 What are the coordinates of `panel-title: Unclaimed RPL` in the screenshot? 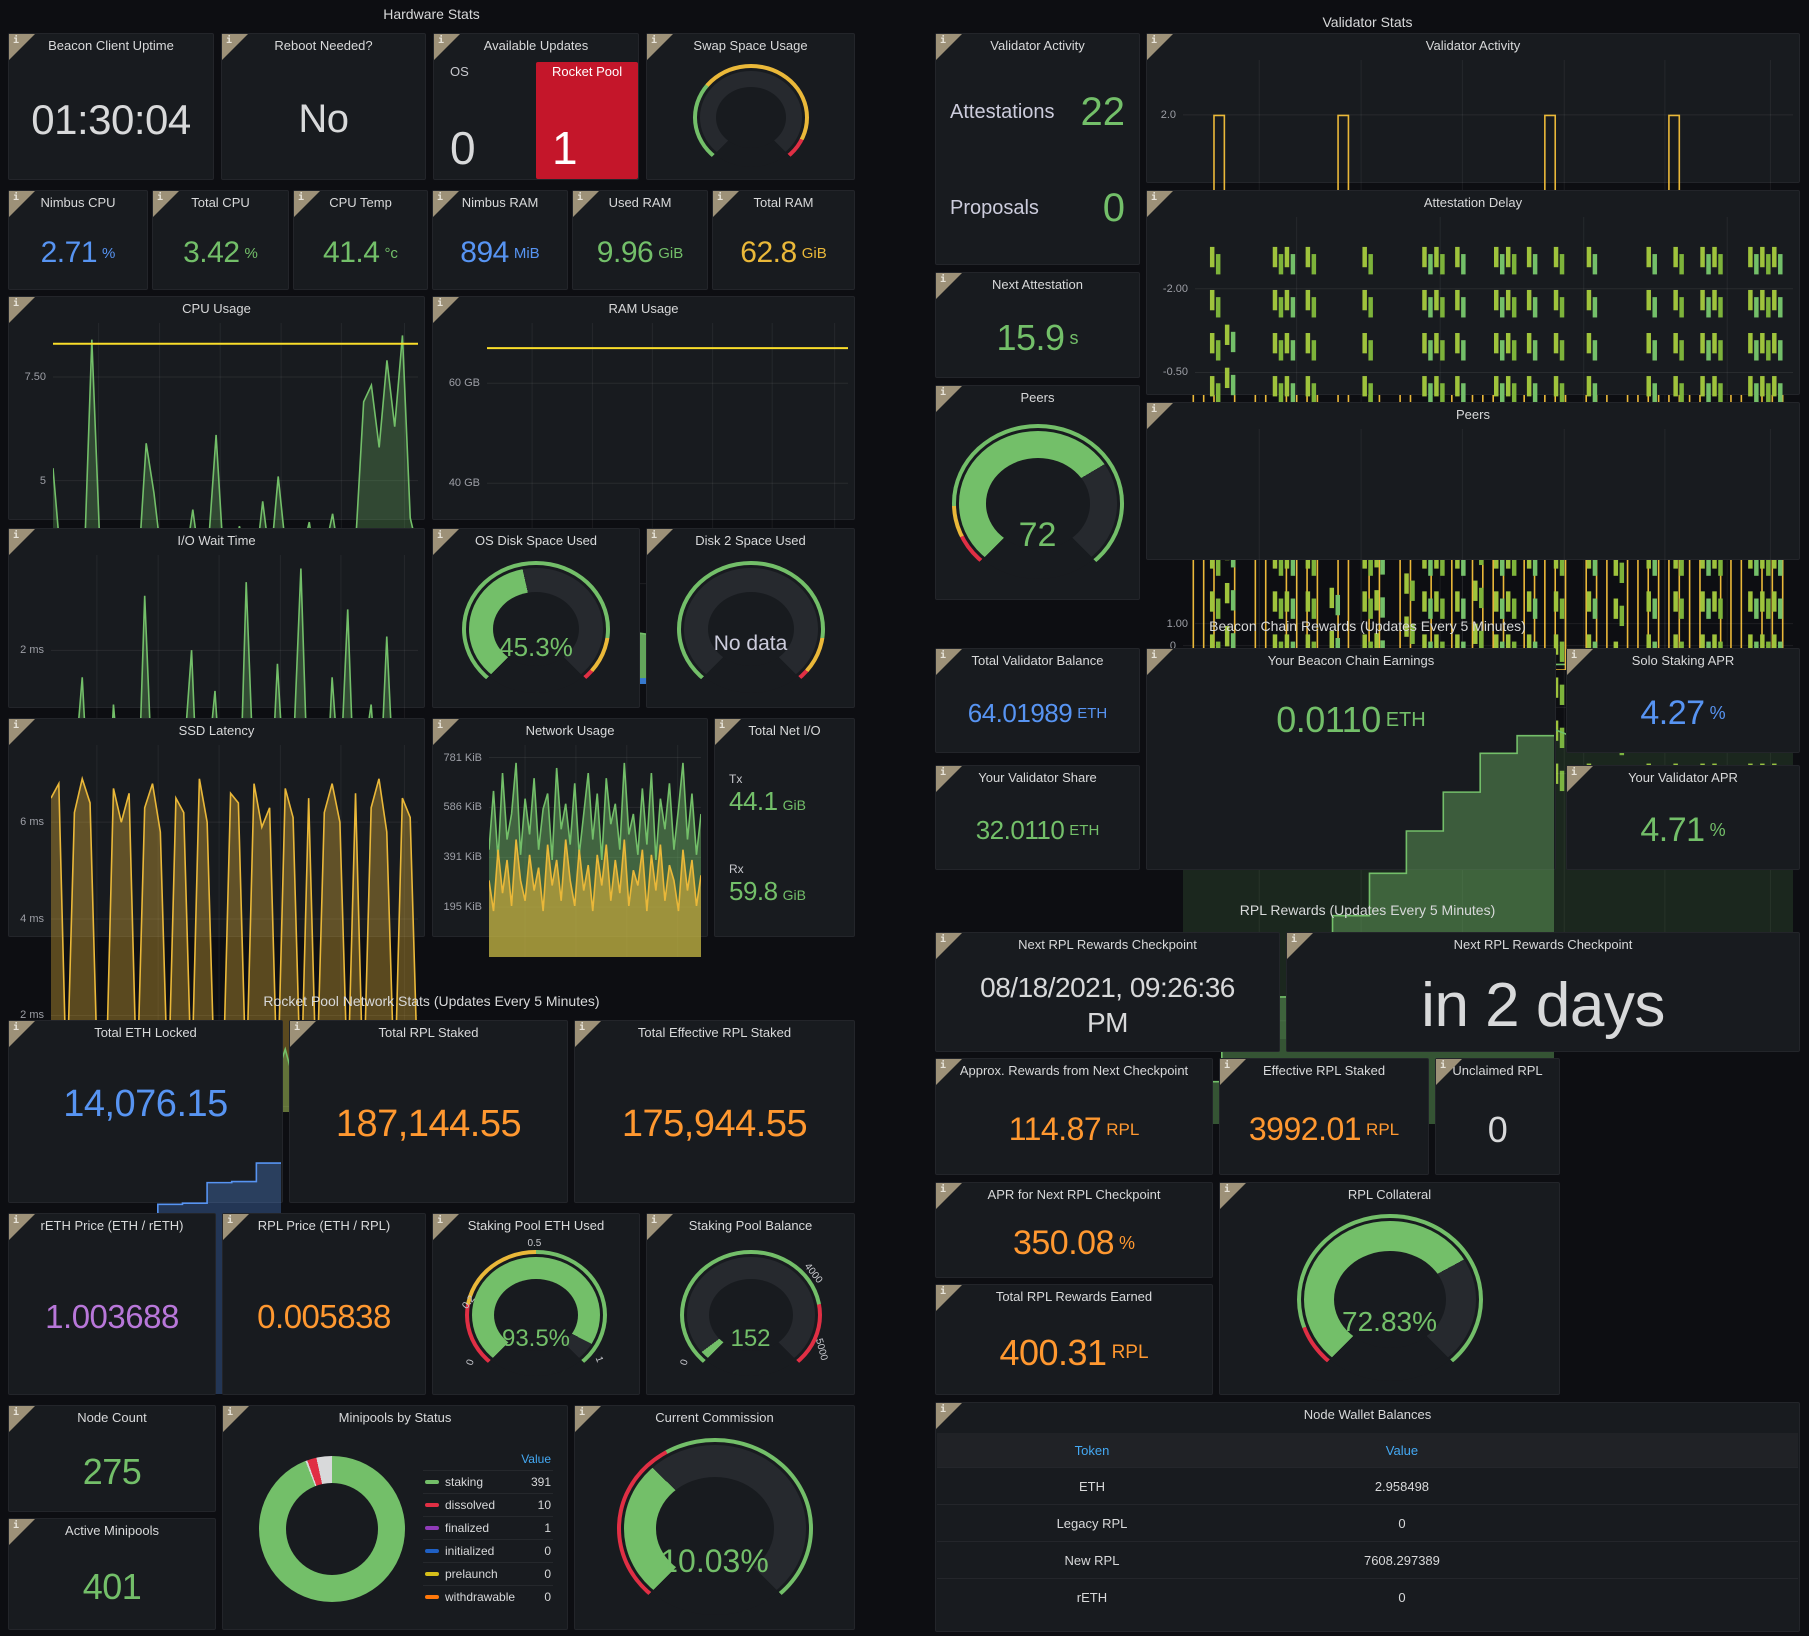 It's located at (1497, 1070).